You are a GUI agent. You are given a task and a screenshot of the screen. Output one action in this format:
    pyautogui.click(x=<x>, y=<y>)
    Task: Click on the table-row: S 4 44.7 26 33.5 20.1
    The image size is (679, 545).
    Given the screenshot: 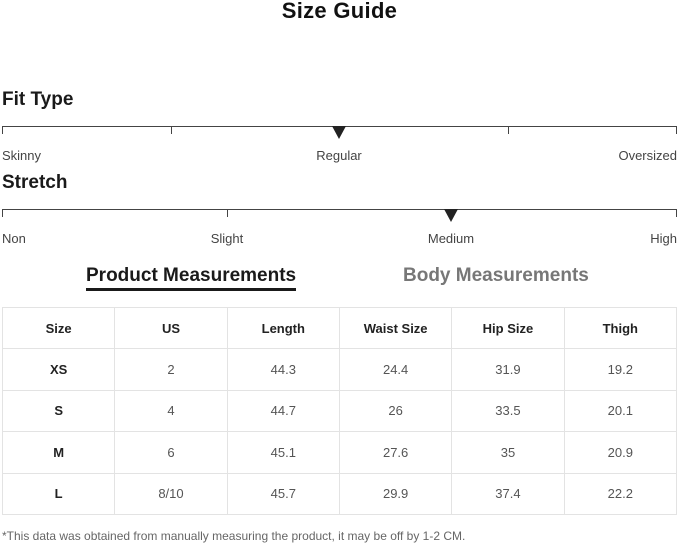 What is the action you would take?
    pyautogui.click(x=339, y=411)
    